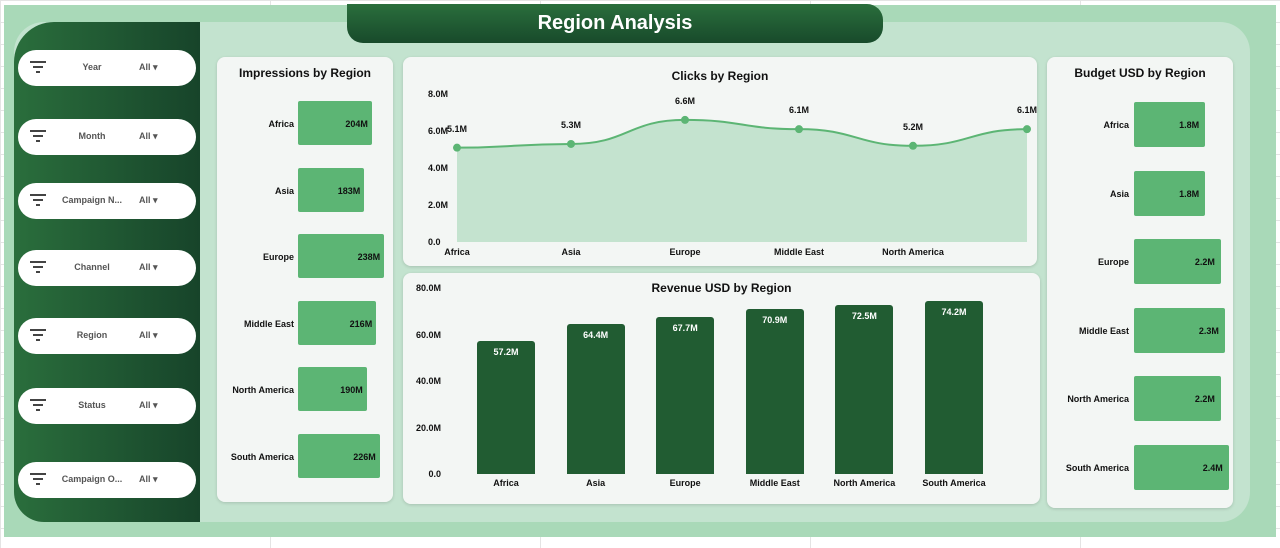 The height and width of the screenshot is (548, 1280). Describe the element at coordinates (356, 124) in the screenshot. I see `impressions-label: 204M` at that location.